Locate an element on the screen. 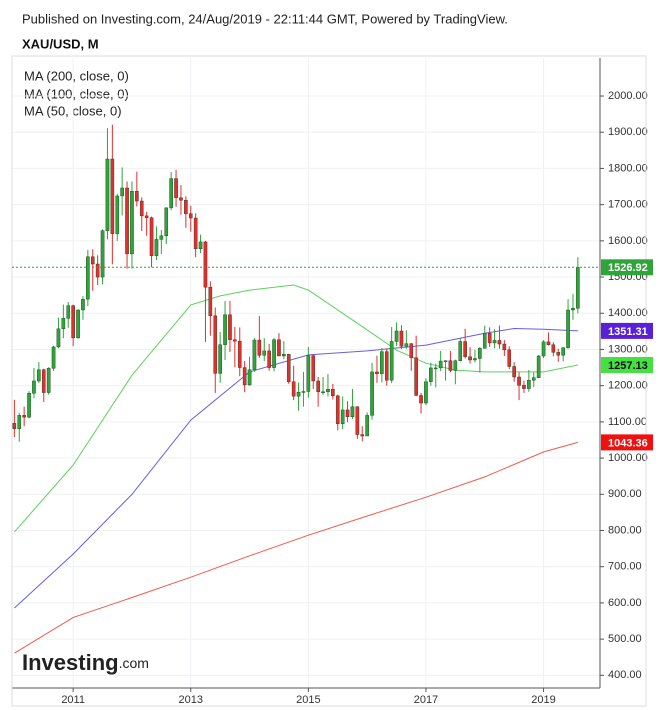 This screenshot has height=710, width=659. price-box-label: 1257.13 is located at coordinates (628, 366).